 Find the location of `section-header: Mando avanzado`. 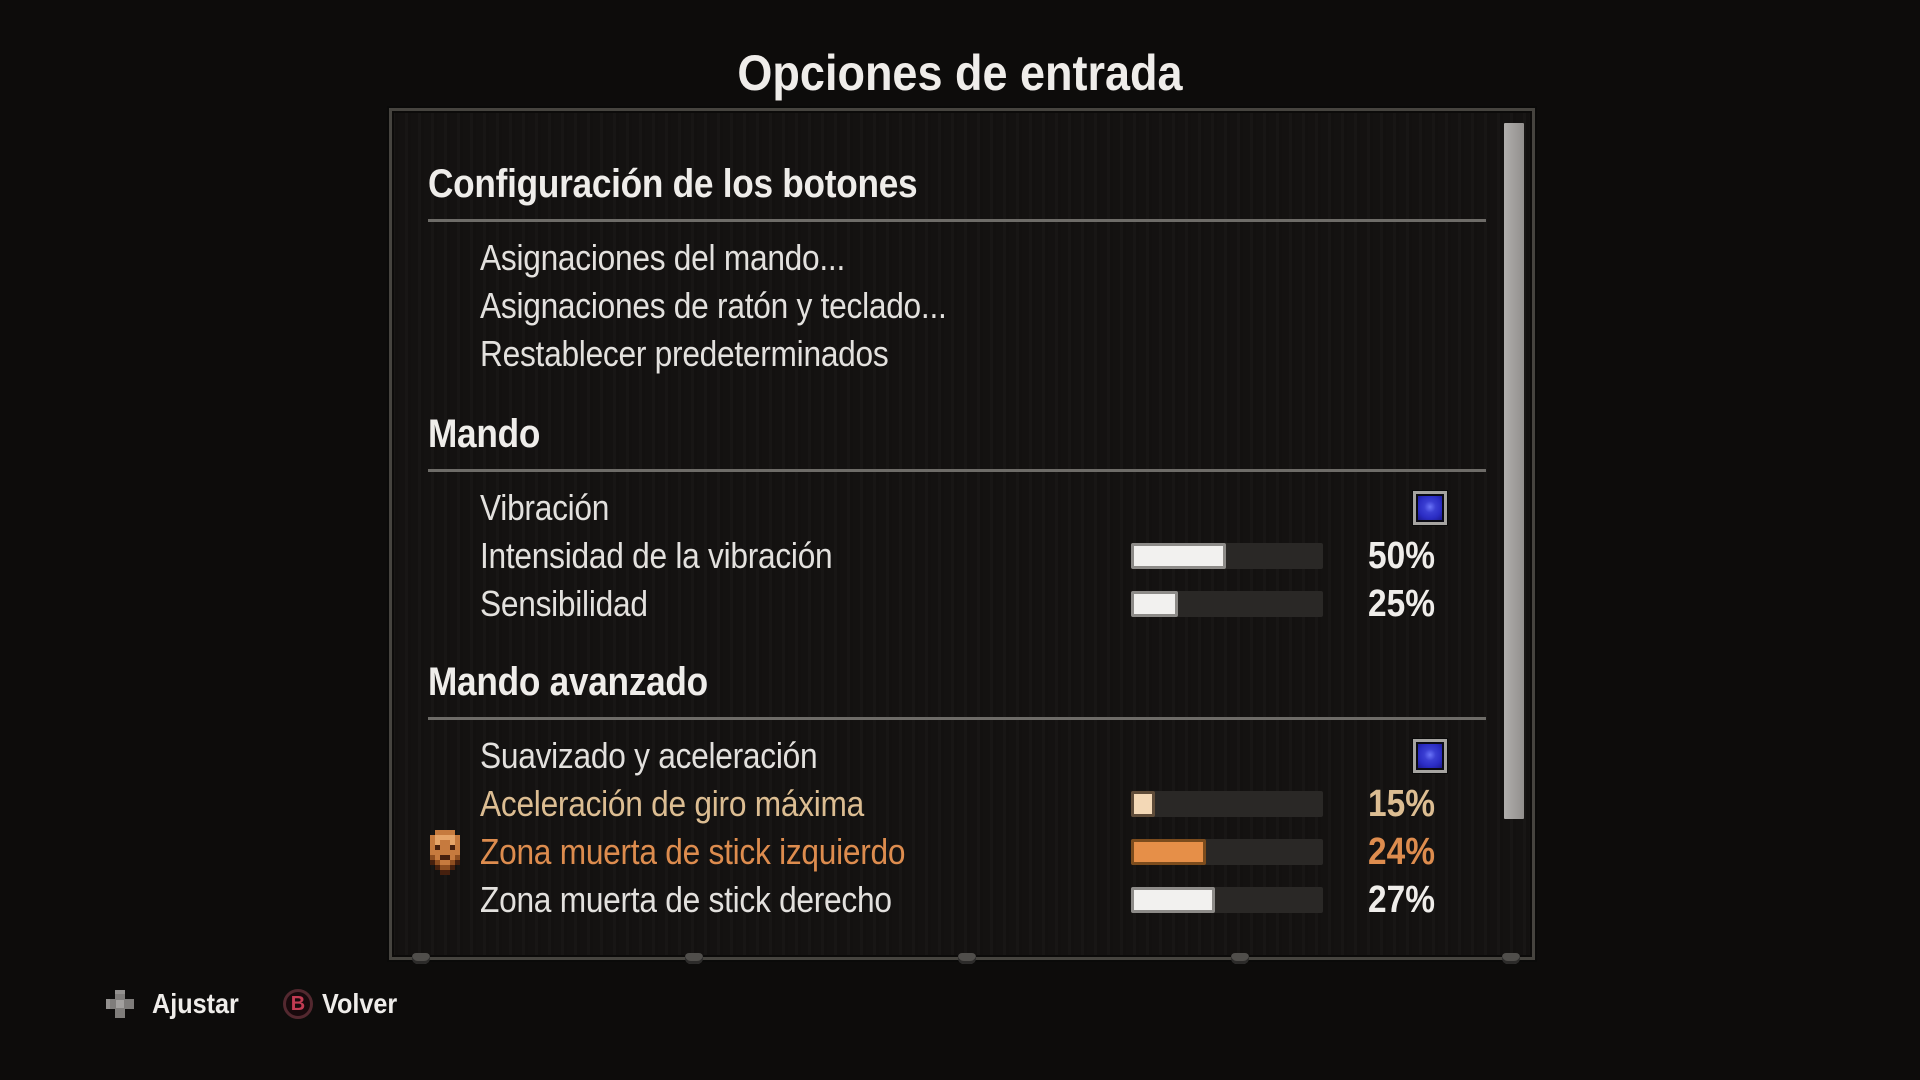

section-header: Mando avanzado is located at coordinates (568, 682).